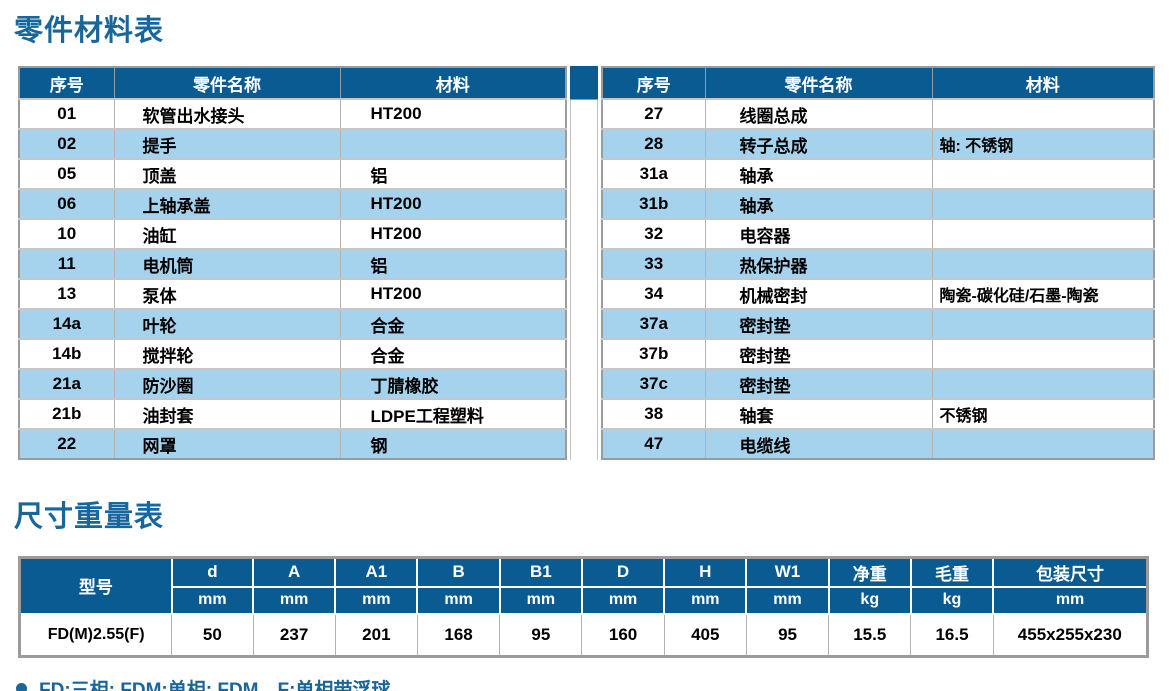  What do you see at coordinates (227, 413) in the screenshot?
I see `cell-part-name: 油封套` at bounding box center [227, 413].